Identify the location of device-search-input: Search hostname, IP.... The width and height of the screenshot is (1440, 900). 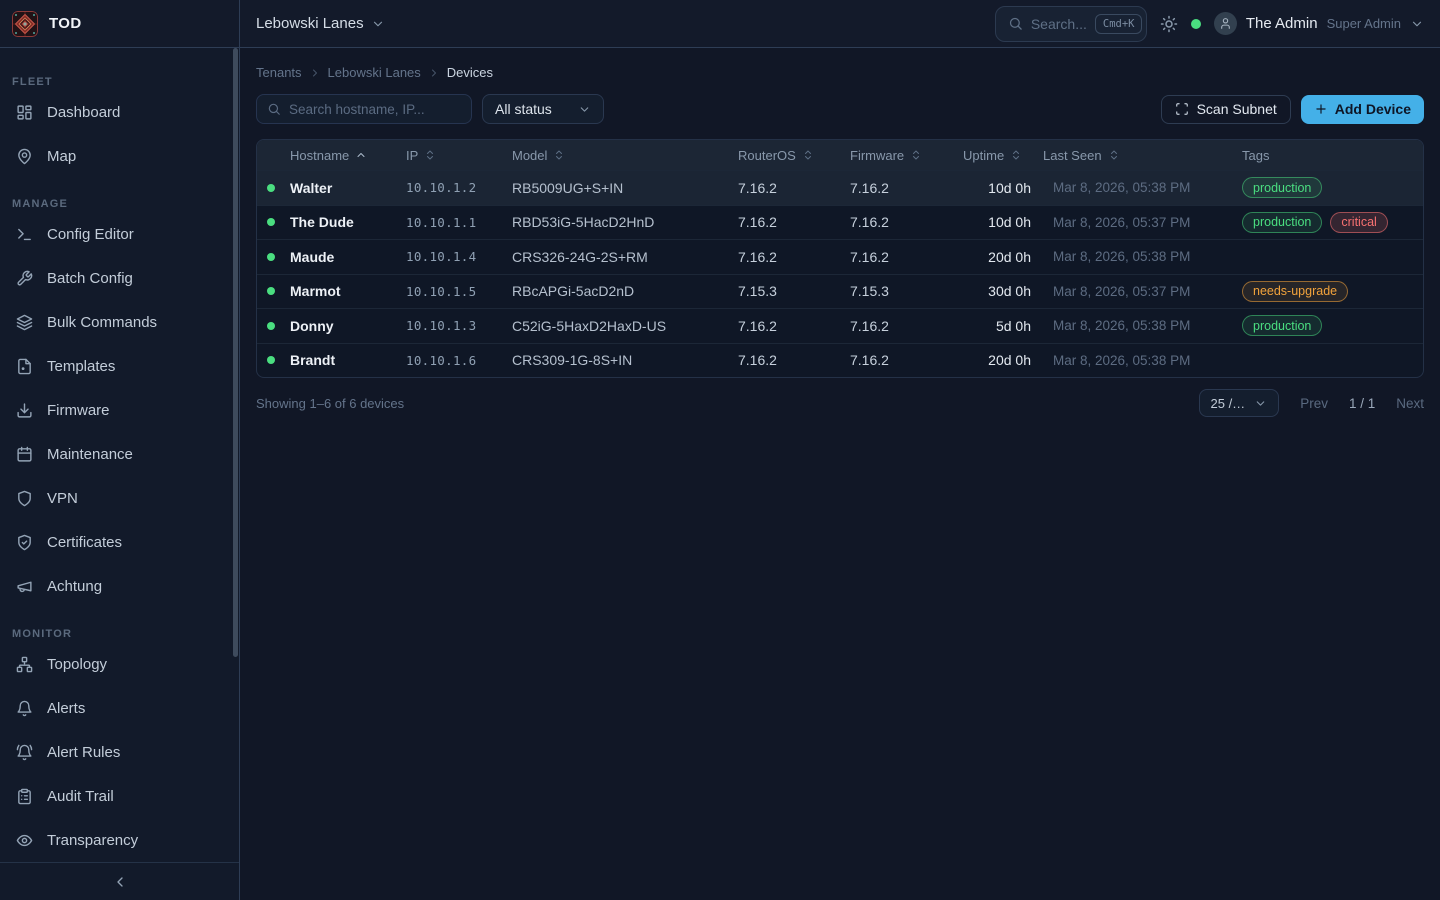
(364, 109).